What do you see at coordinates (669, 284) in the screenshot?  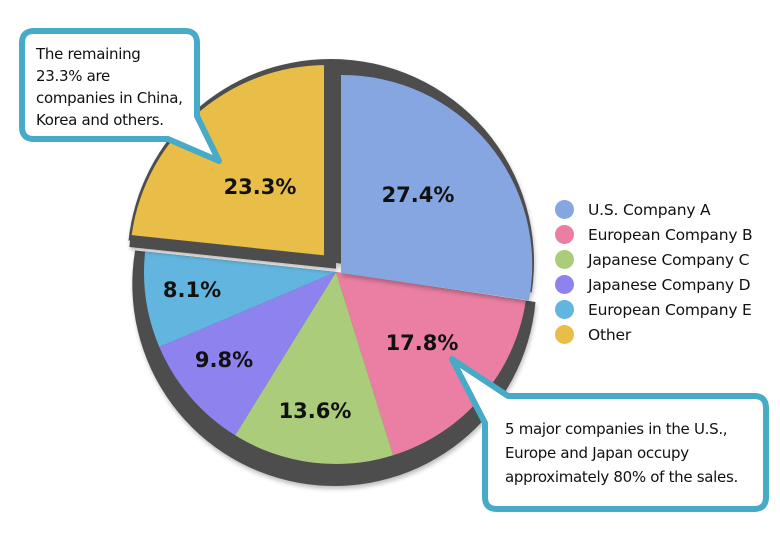 I see `legend-label: Japanese Company D` at bounding box center [669, 284].